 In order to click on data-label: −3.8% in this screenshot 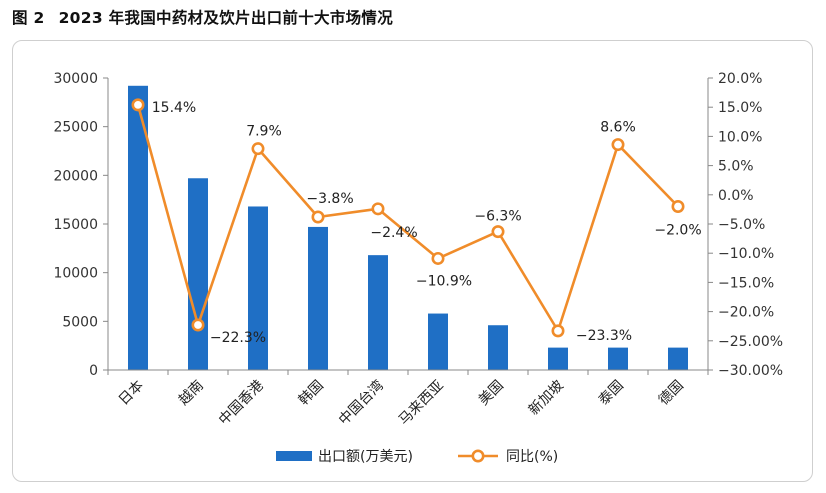, I will do `click(329, 199)`.